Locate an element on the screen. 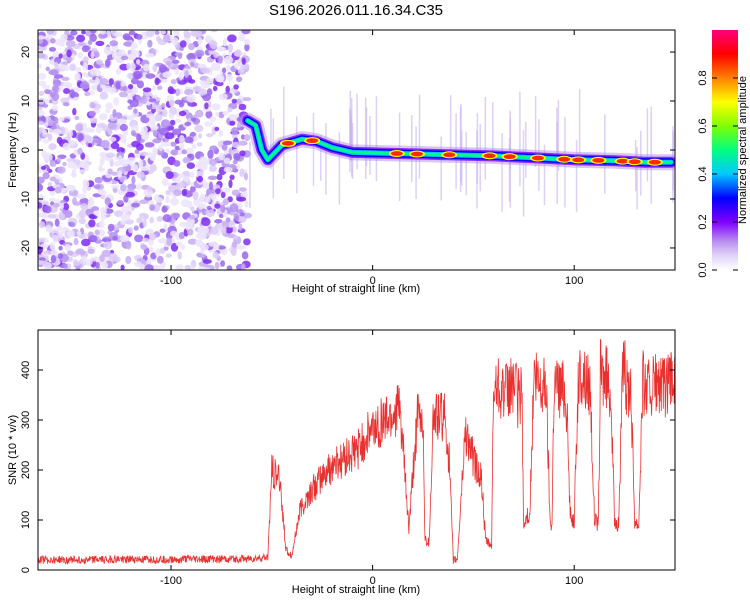  colorbar-tick-label: 0.0 is located at coordinates (703, 269).